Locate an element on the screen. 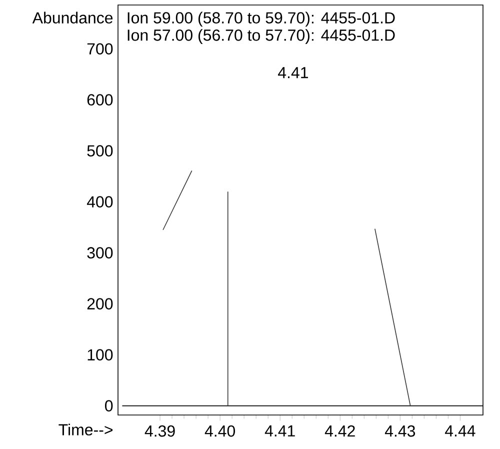 This screenshot has height=449, width=500. x-tick-label: 4.43 is located at coordinates (400, 431).